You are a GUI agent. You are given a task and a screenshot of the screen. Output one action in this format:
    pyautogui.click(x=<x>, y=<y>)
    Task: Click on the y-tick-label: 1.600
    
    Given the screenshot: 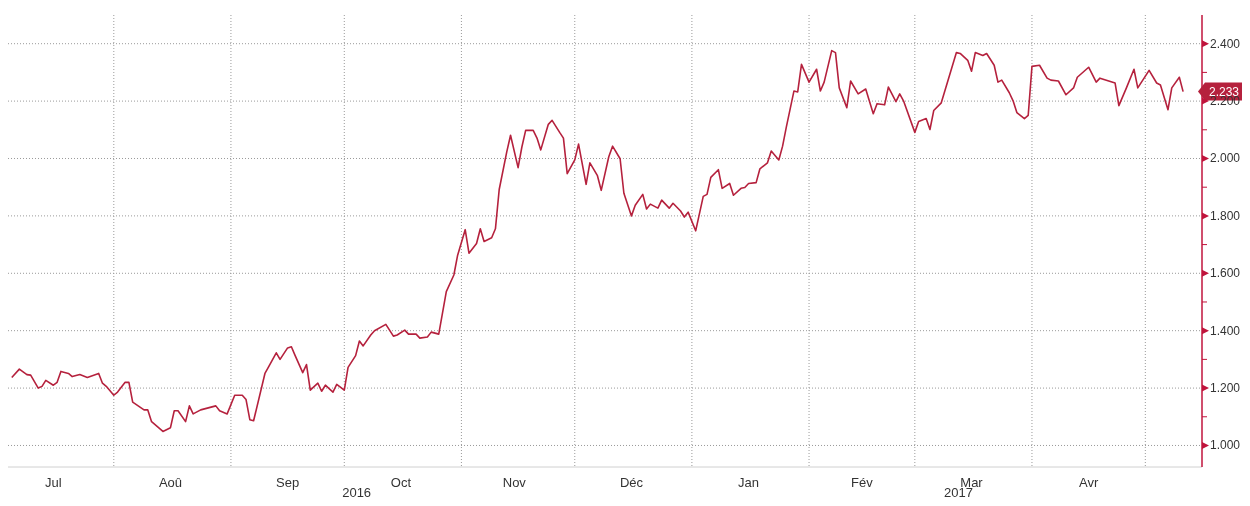 What is the action you would take?
    pyautogui.click(x=1225, y=273)
    